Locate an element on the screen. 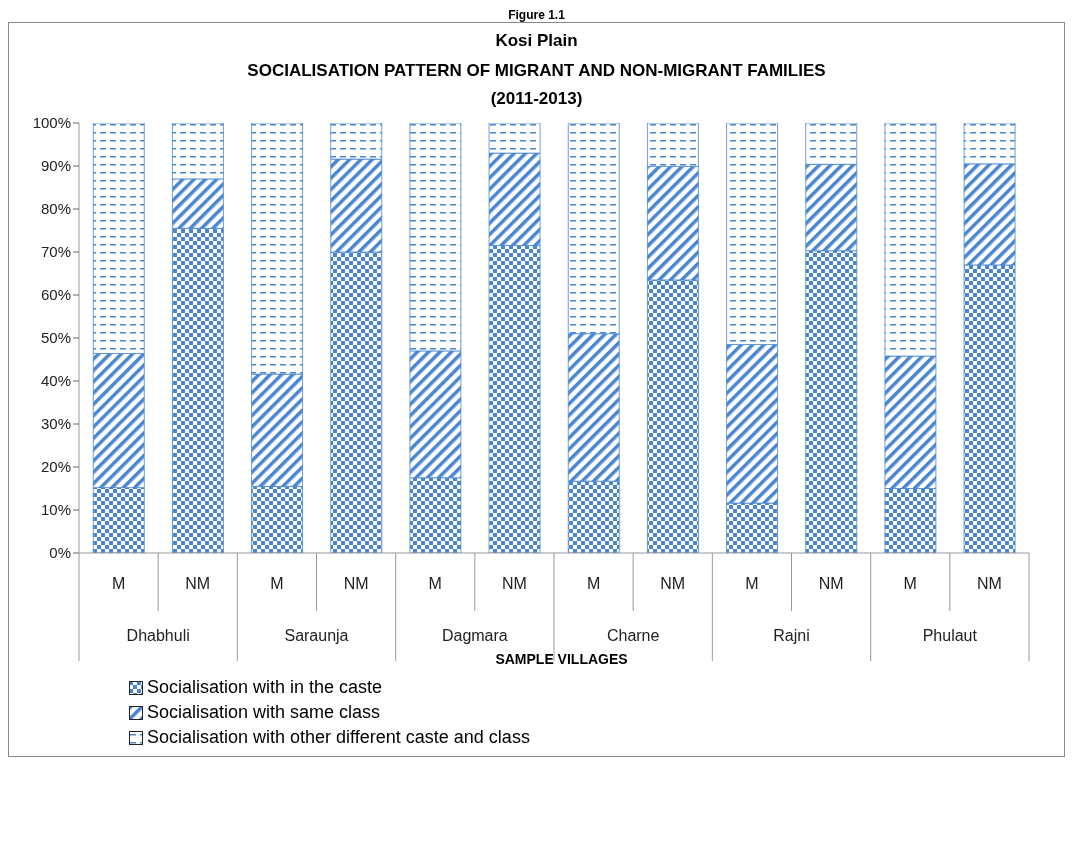 The height and width of the screenshot is (852, 1073). y-tick-label: 30% is located at coordinates (55, 424).